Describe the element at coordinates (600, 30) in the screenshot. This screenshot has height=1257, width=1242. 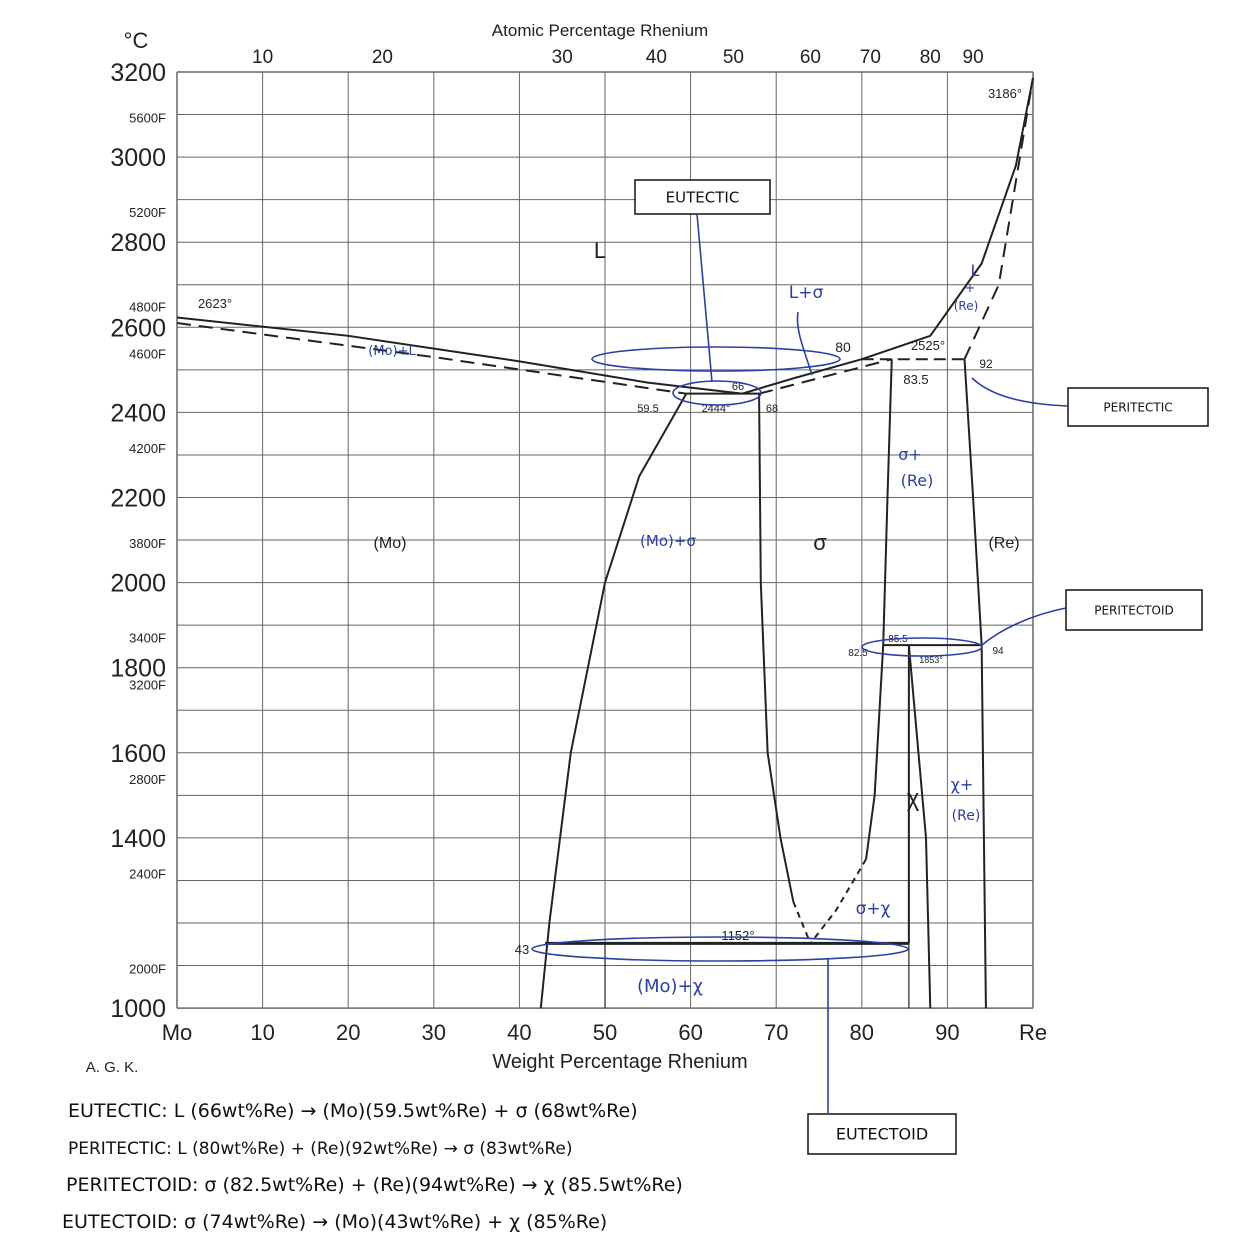
I see `top-axis-title: Atomic Percentage Rhenium` at that location.